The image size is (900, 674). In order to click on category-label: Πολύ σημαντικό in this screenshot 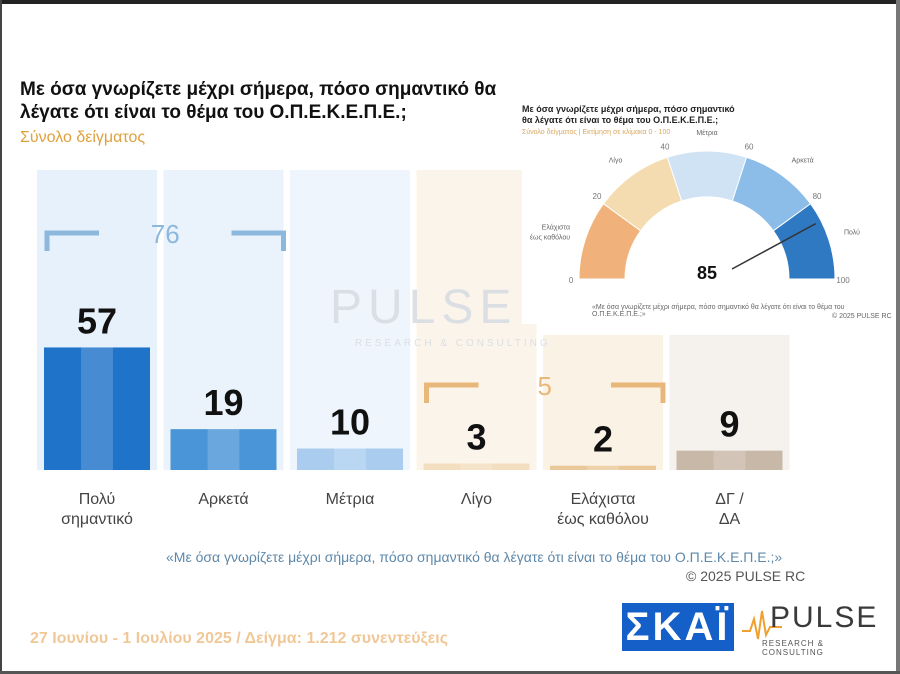, I will do `click(97, 510)`.